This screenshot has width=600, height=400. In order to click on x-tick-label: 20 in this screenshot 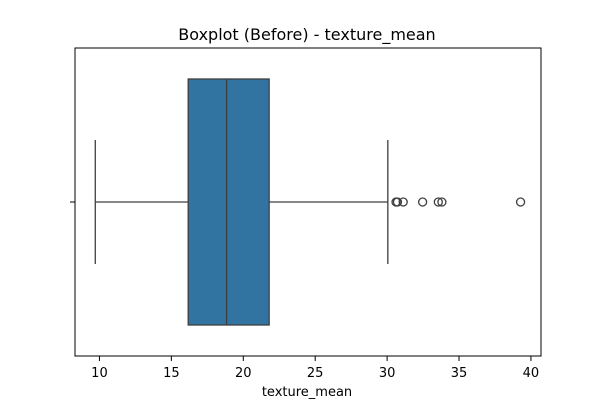, I will do `click(243, 373)`.